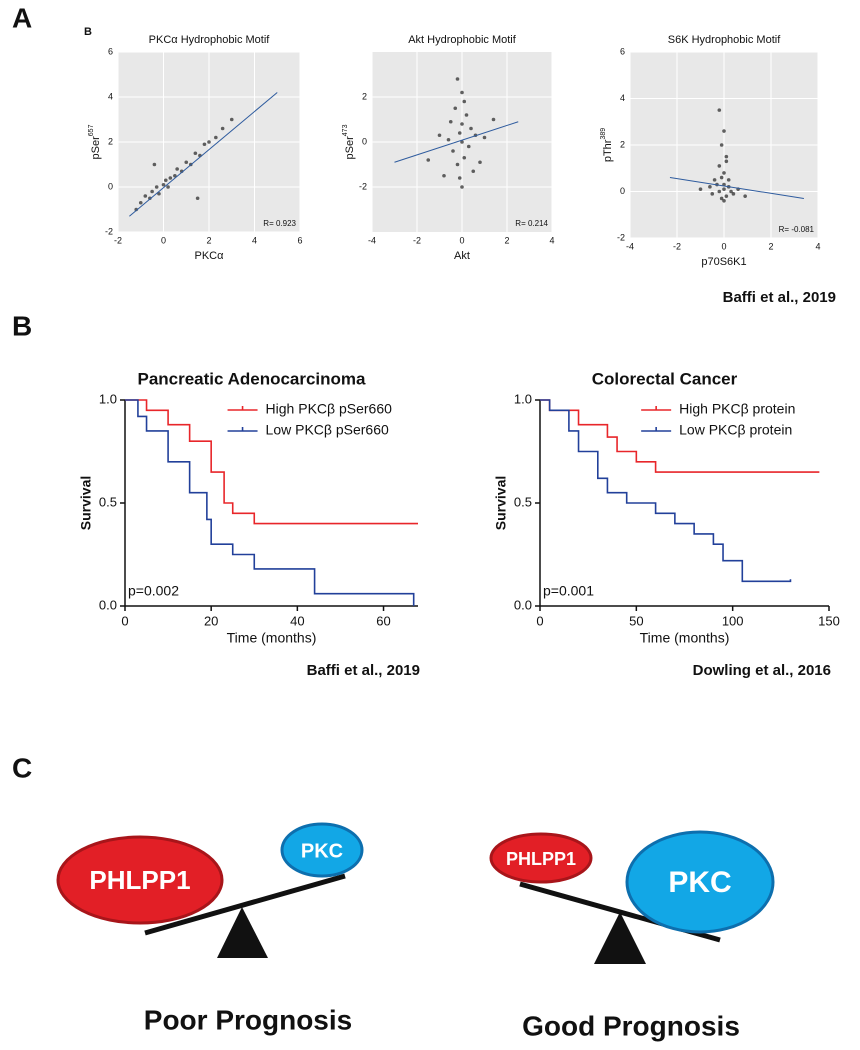  What do you see at coordinates (211, 620) in the screenshot?
I see `x-tick-label: 20` at bounding box center [211, 620].